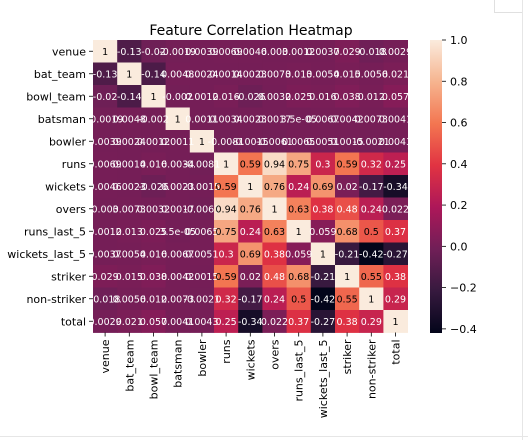 The height and width of the screenshot is (440, 528). Describe the element at coordinates (395, 231) in the screenshot. I see `heatmap-cell-runs_last_5-total` at that location.